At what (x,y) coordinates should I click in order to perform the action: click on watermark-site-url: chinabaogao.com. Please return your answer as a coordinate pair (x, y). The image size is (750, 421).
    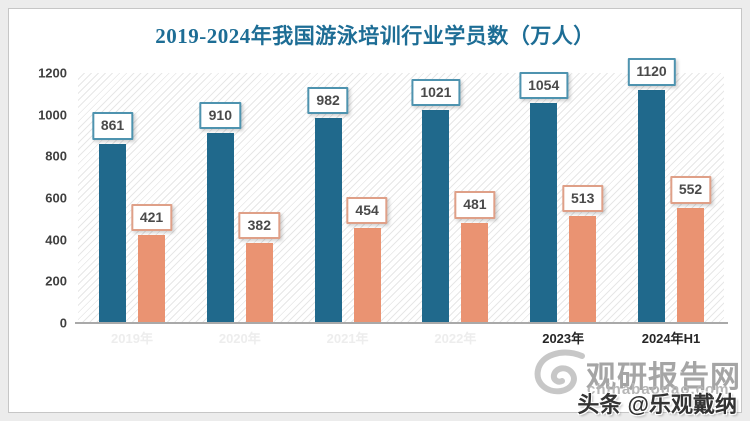
    Looking at the image, I should click on (658, 389).